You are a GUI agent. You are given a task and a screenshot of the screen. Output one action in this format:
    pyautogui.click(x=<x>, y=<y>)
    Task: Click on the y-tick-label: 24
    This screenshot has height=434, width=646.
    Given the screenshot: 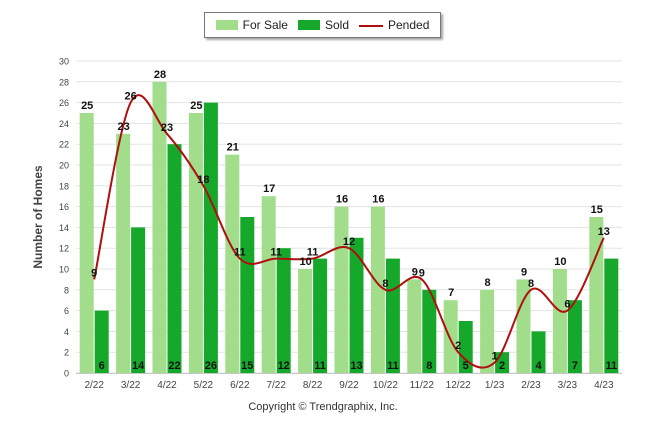 What is the action you would take?
    pyautogui.click(x=64, y=124)
    